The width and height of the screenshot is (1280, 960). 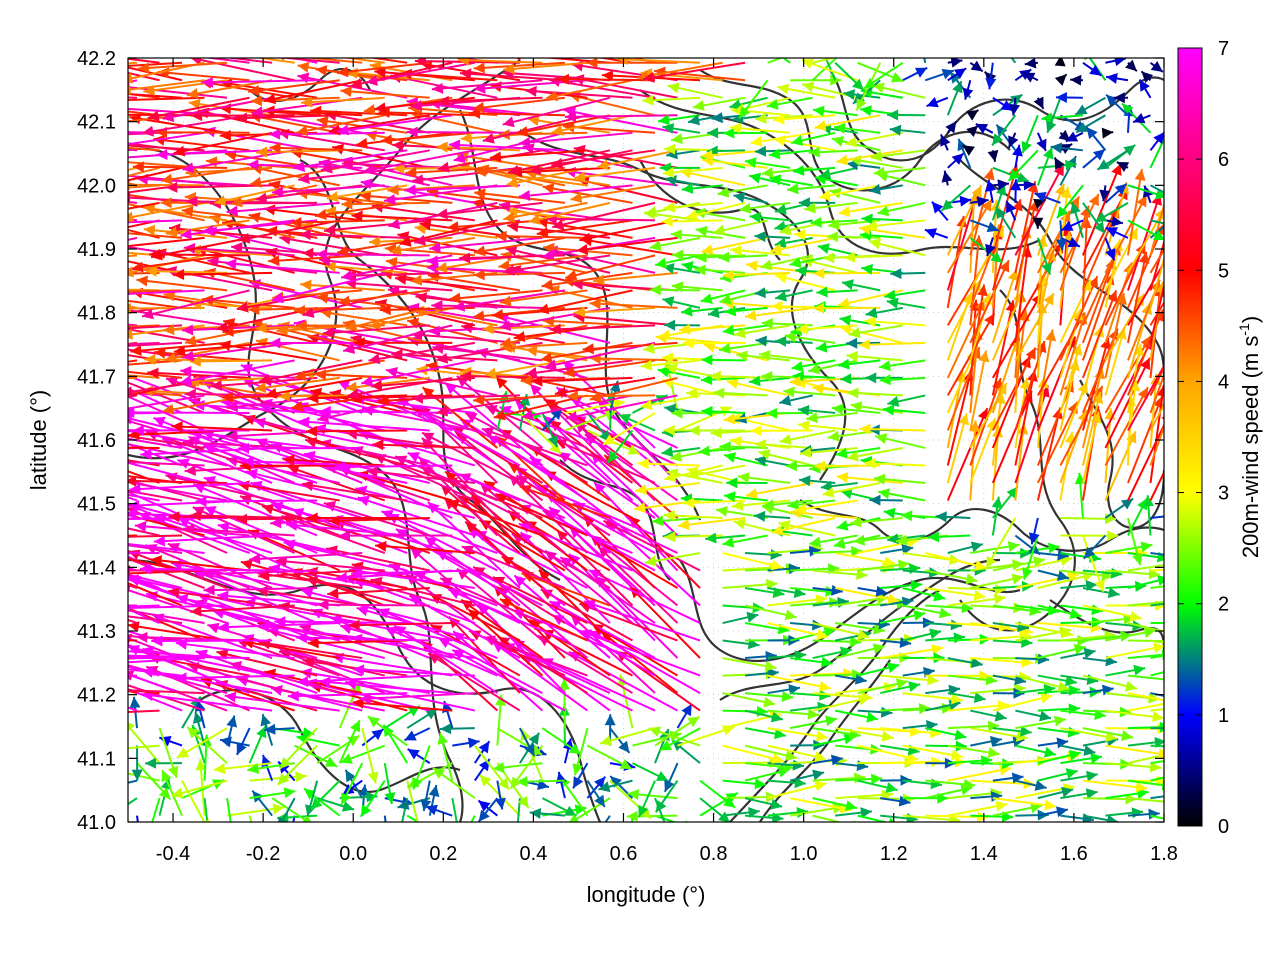 I want to click on colorbar-tick-label: 5, so click(x=1223, y=271).